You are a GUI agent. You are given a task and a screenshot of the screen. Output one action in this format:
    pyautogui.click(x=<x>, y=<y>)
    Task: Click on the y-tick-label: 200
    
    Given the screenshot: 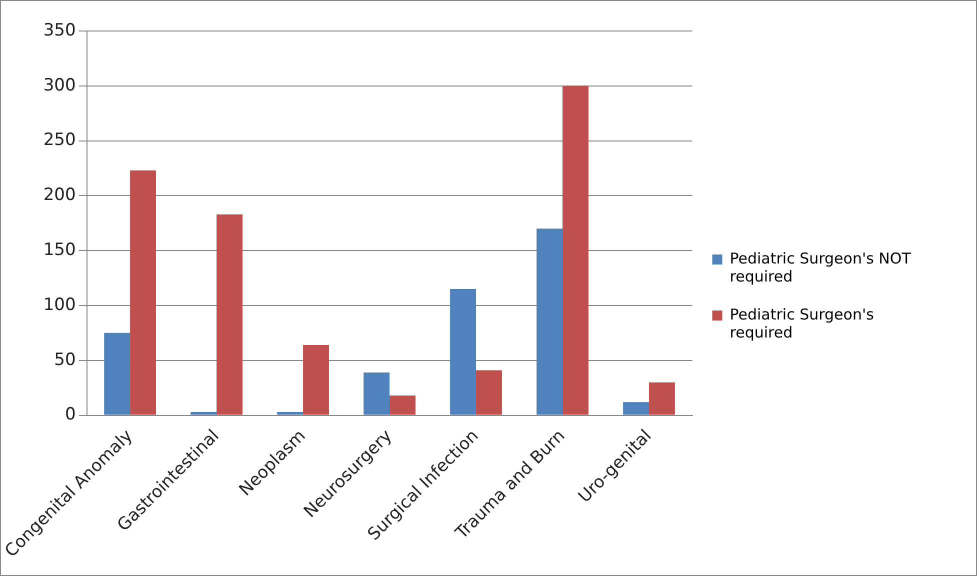 What is the action you would take?
    pyautogui.click(x=59, y=195)
    